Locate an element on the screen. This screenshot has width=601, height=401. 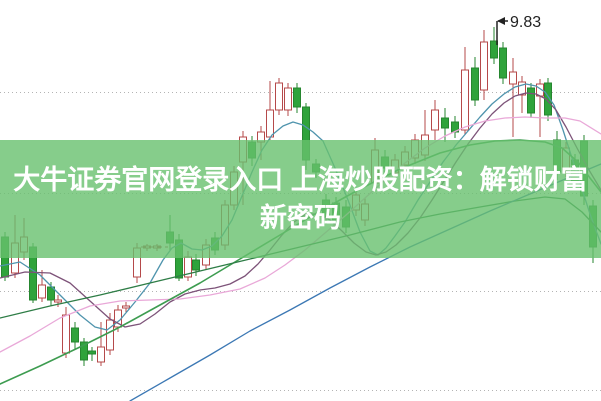
price-annotation-label: 9.83 is located at coordinates (525, 22).